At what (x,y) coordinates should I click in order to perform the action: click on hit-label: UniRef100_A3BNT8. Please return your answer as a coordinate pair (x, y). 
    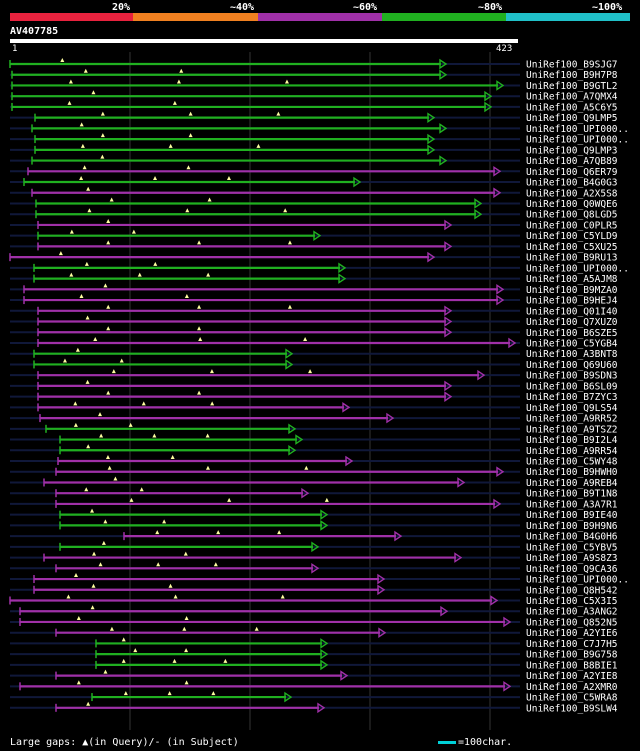
    Looking at the image, I should click on (572, 354).